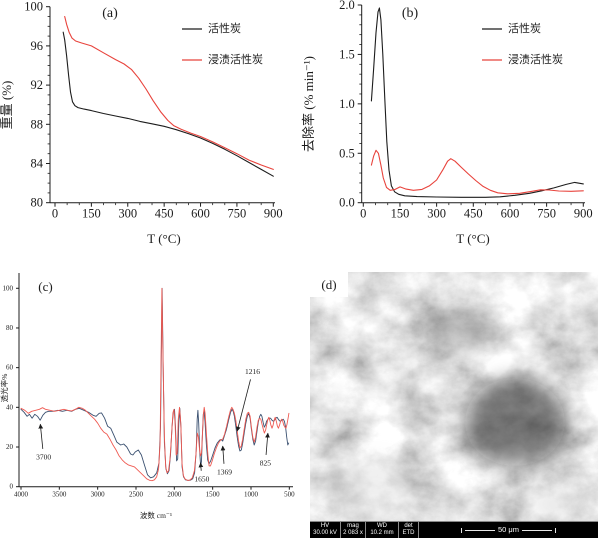 The width and height of the screenshot is (600, 541). What do you see at coordinates (347, 104) in the screenshot?
I see `y-tick-label: 1.0` at bounding box center [347, 104].